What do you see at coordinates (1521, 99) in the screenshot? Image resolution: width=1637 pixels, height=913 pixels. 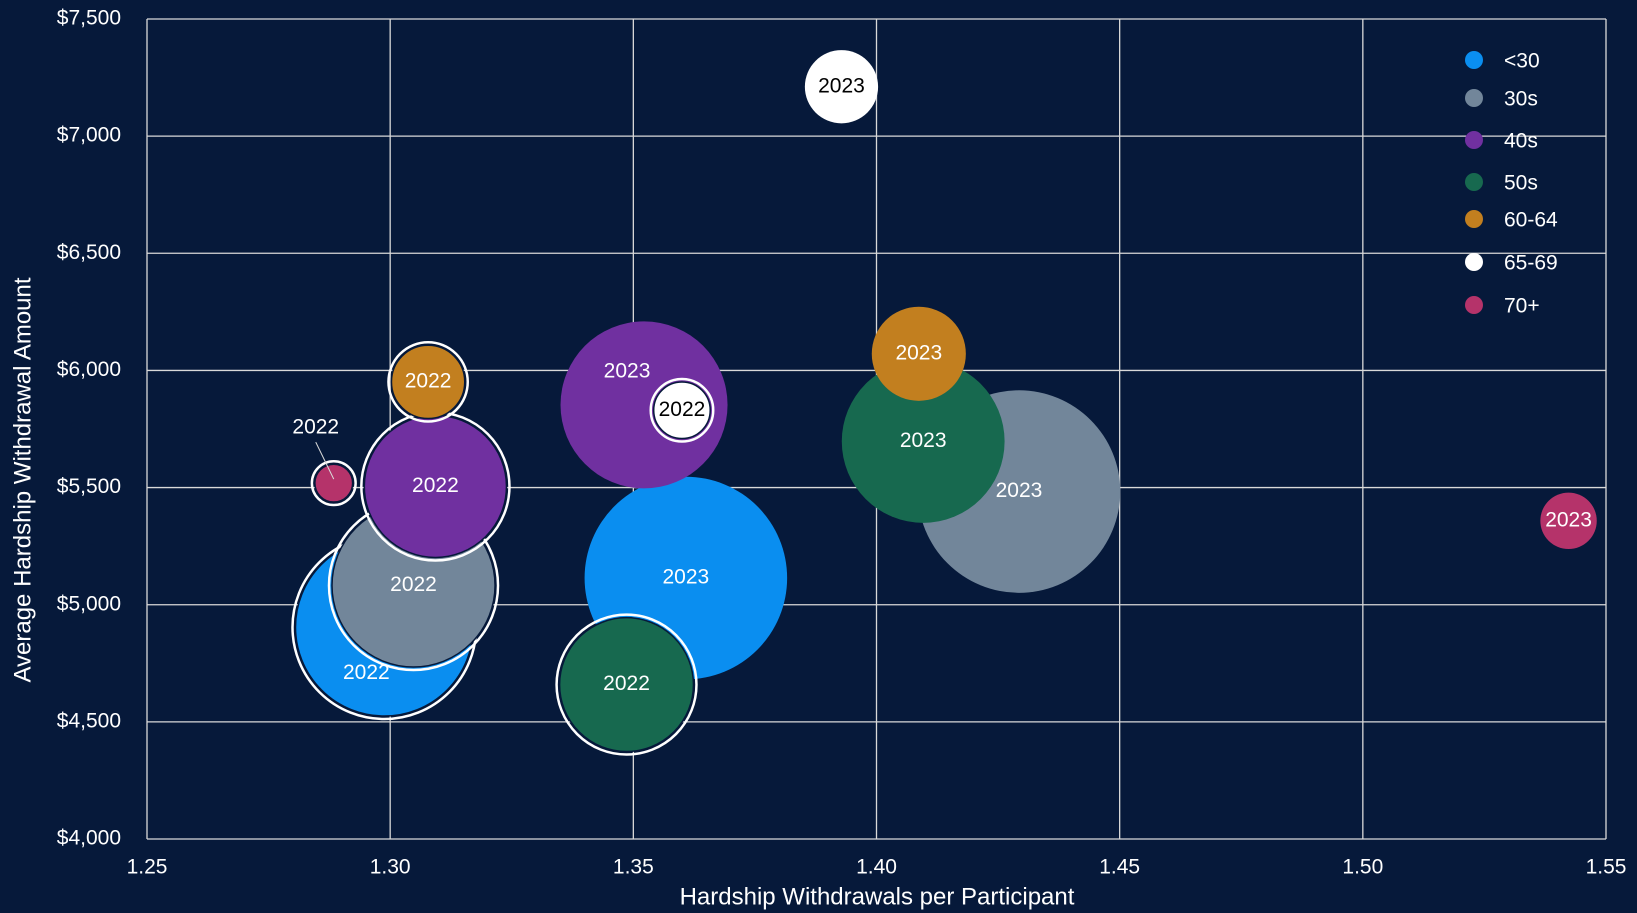 I see `legend-label: 30s` at bounding box center [1521, 99].